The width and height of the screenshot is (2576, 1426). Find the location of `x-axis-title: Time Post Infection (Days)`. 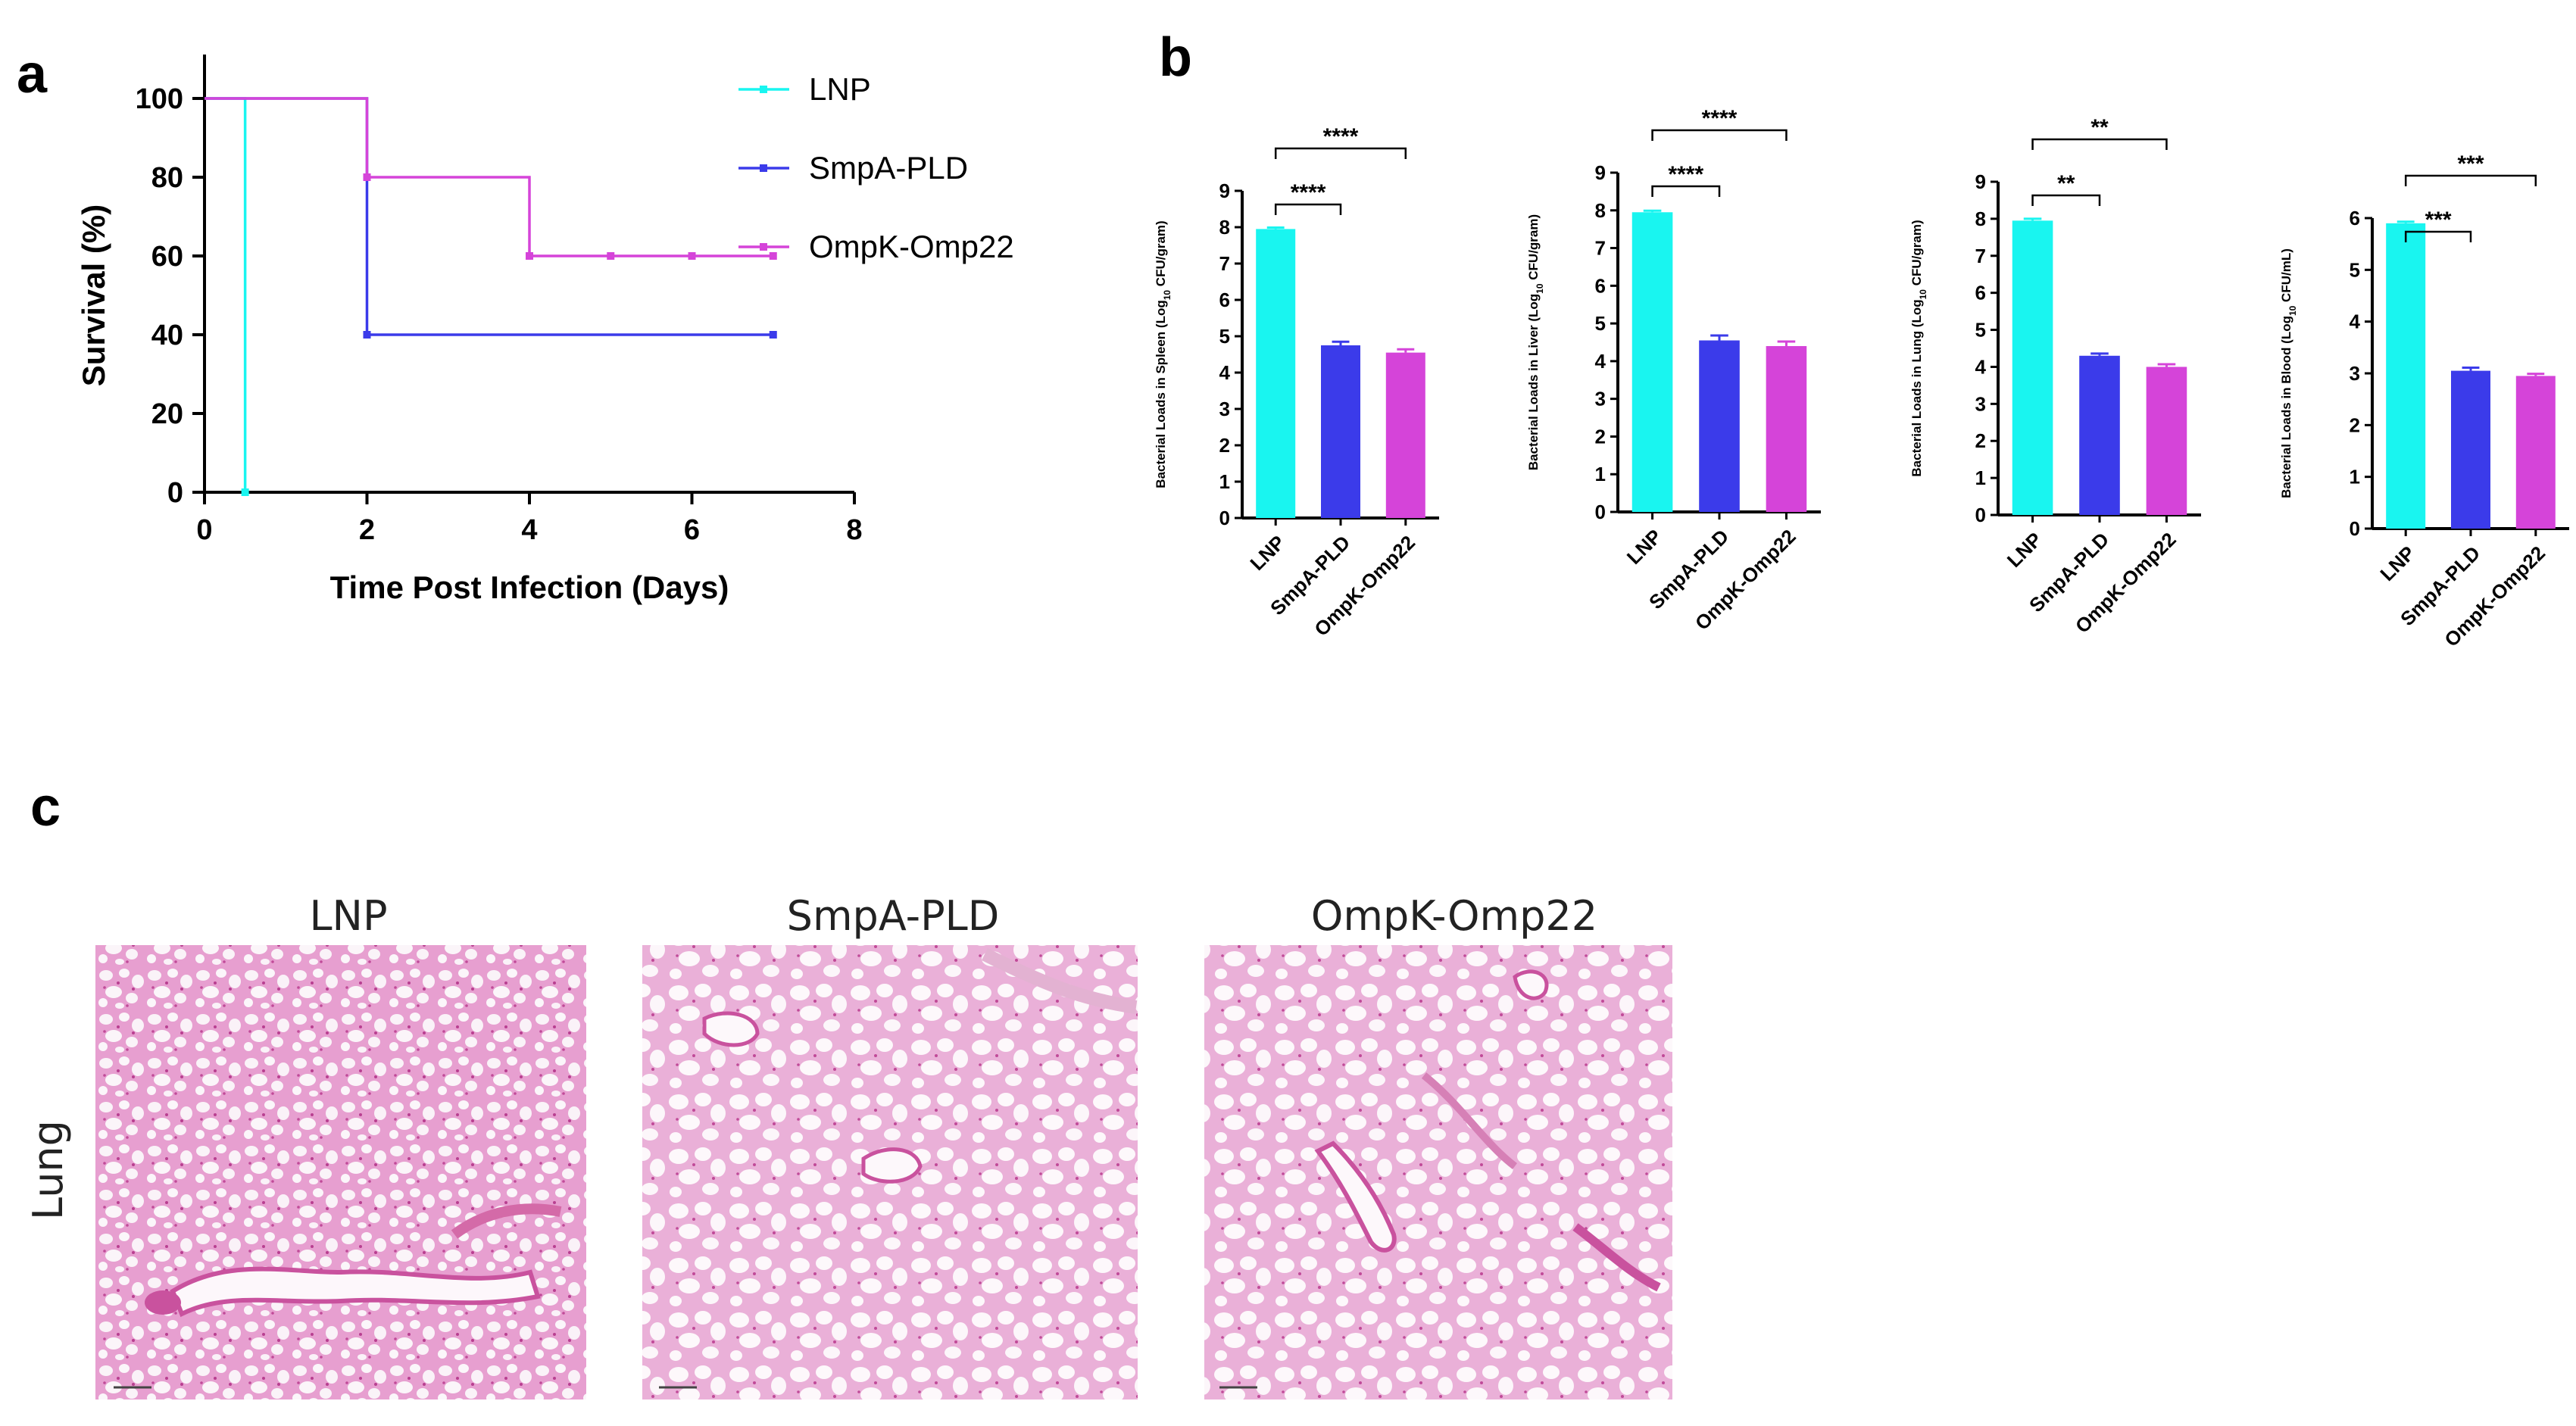

x-axis-title: Time Post Infection (Days) is located at coordinates (529, 587).